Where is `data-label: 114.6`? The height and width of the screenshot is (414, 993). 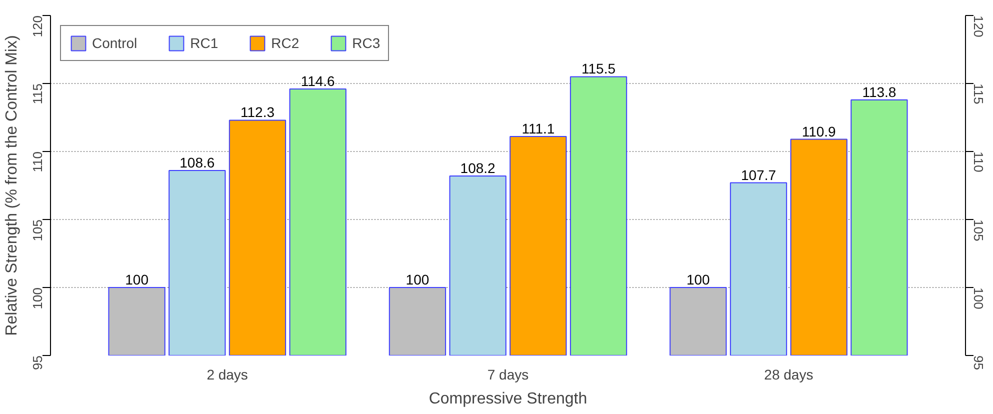
data-label: 114.6 is located at coordinates (318, 80).